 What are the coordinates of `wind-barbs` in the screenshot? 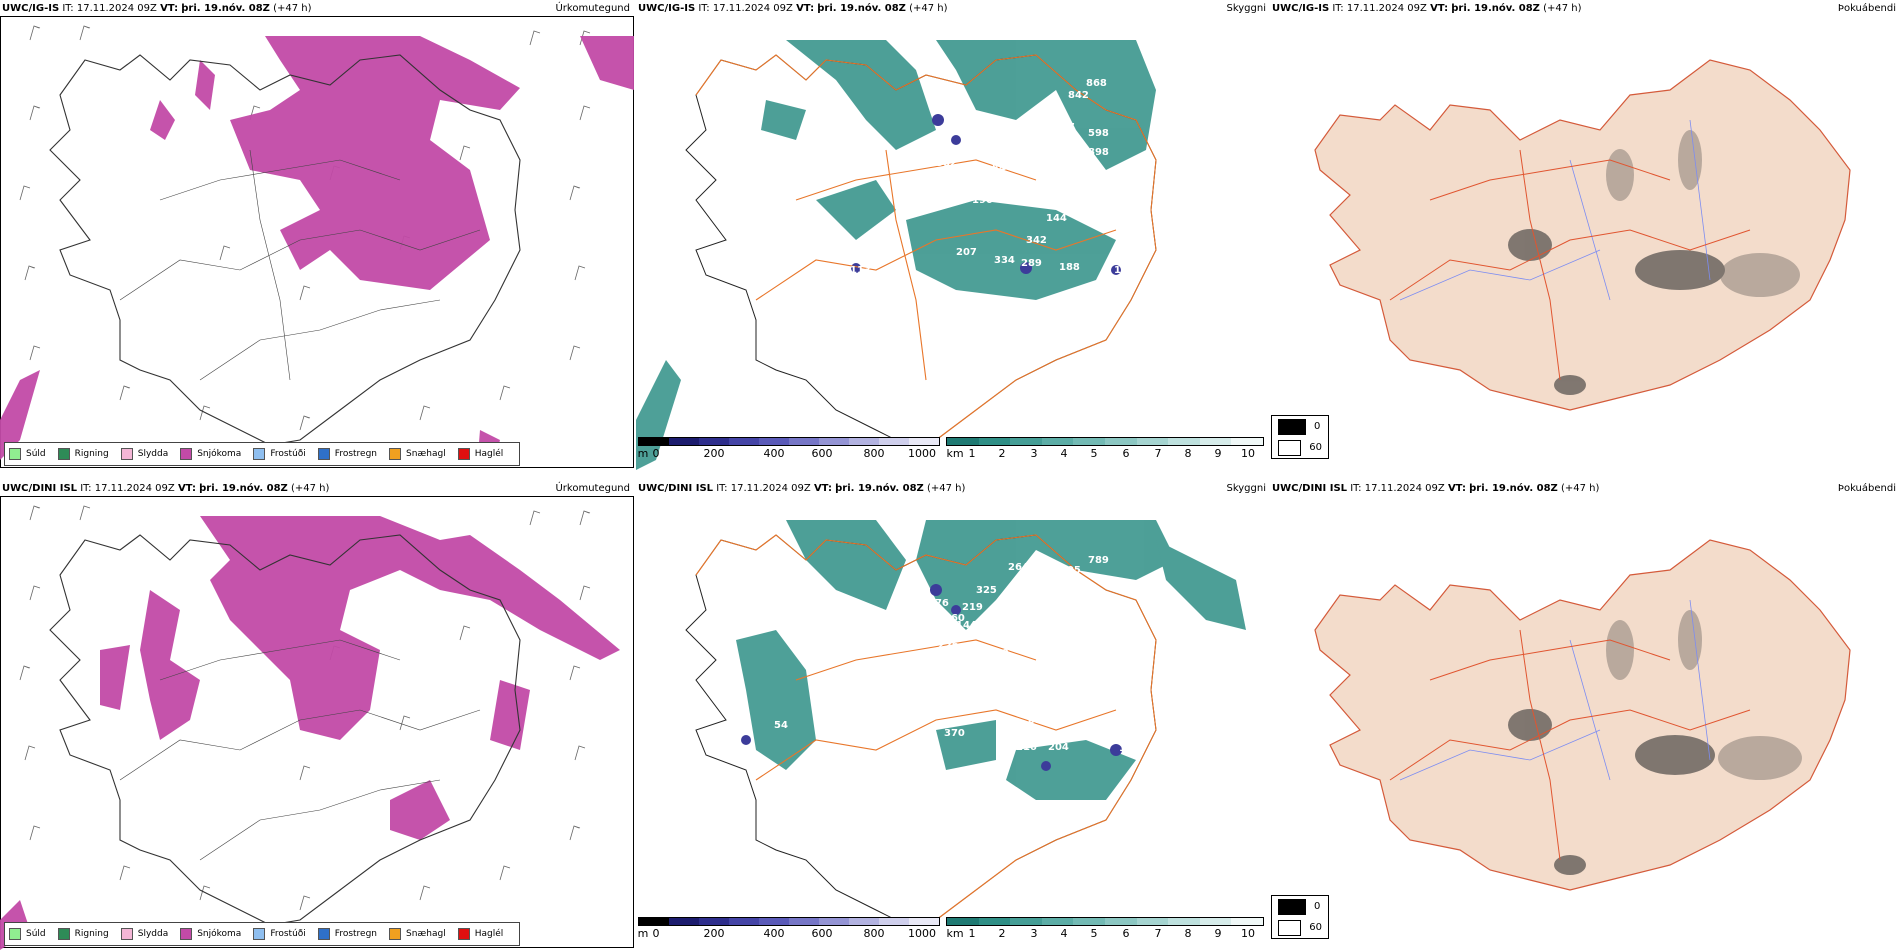 It's located at (305, 228).